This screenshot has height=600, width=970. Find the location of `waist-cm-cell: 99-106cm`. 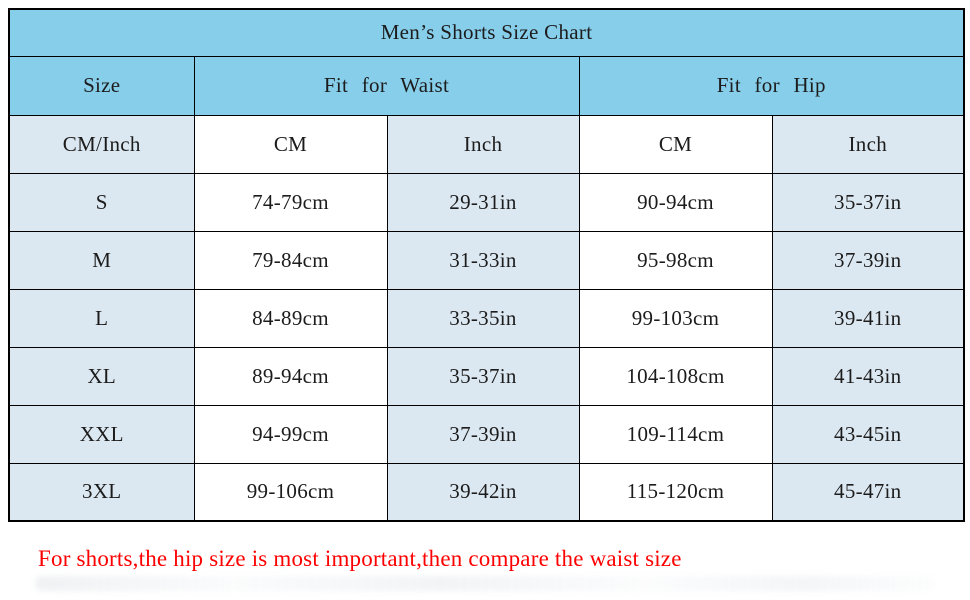

waist-cm-cell: 99-106cm is located at coordinates (290, 492).